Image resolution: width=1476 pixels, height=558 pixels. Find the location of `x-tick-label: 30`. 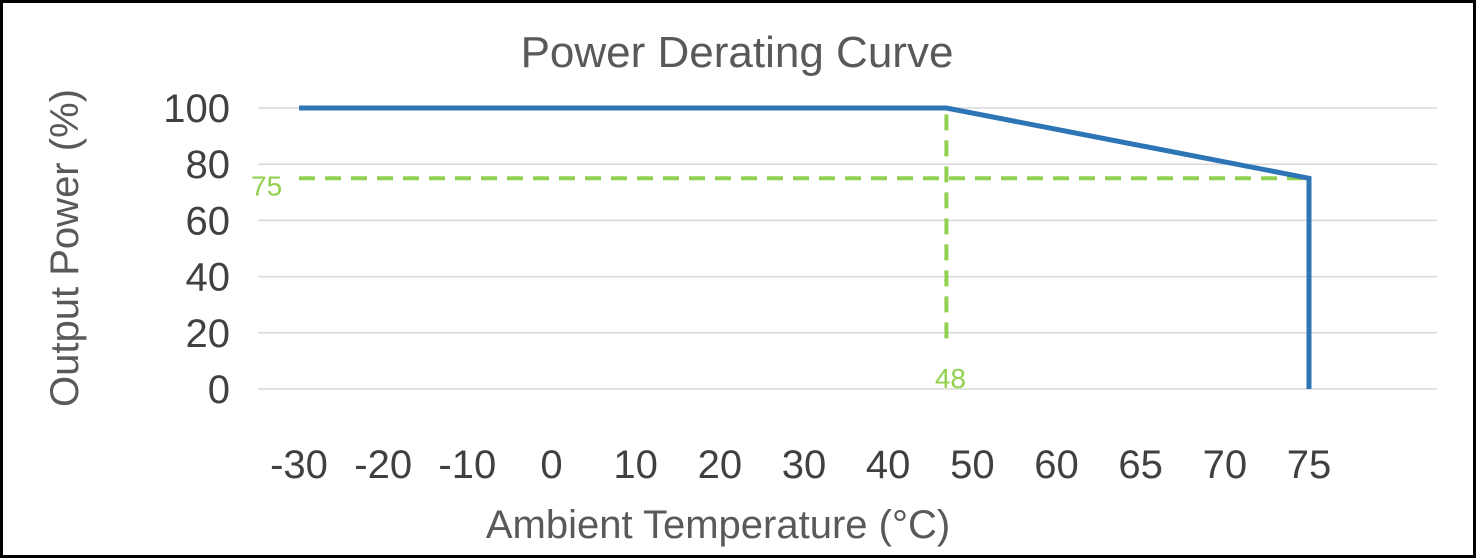

x-tick-label: 30 is located at coordinates (804, 465).